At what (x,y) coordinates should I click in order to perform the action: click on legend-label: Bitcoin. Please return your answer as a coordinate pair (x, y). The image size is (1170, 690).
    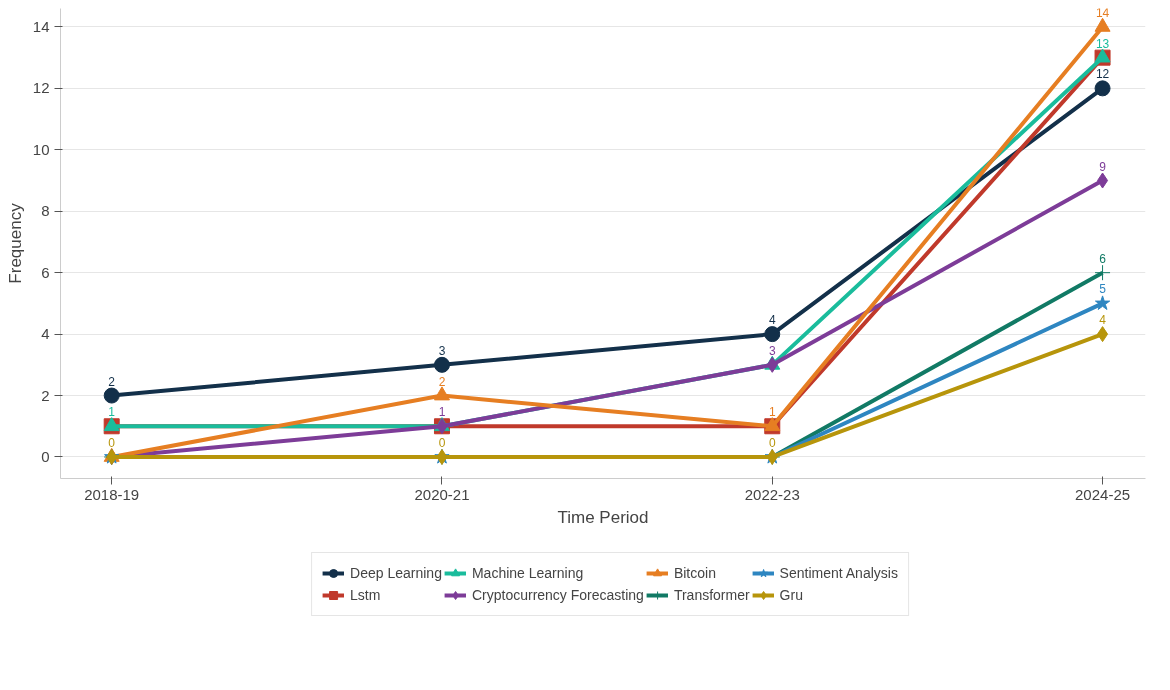
    Looking at the image, I should click on (694, 573).